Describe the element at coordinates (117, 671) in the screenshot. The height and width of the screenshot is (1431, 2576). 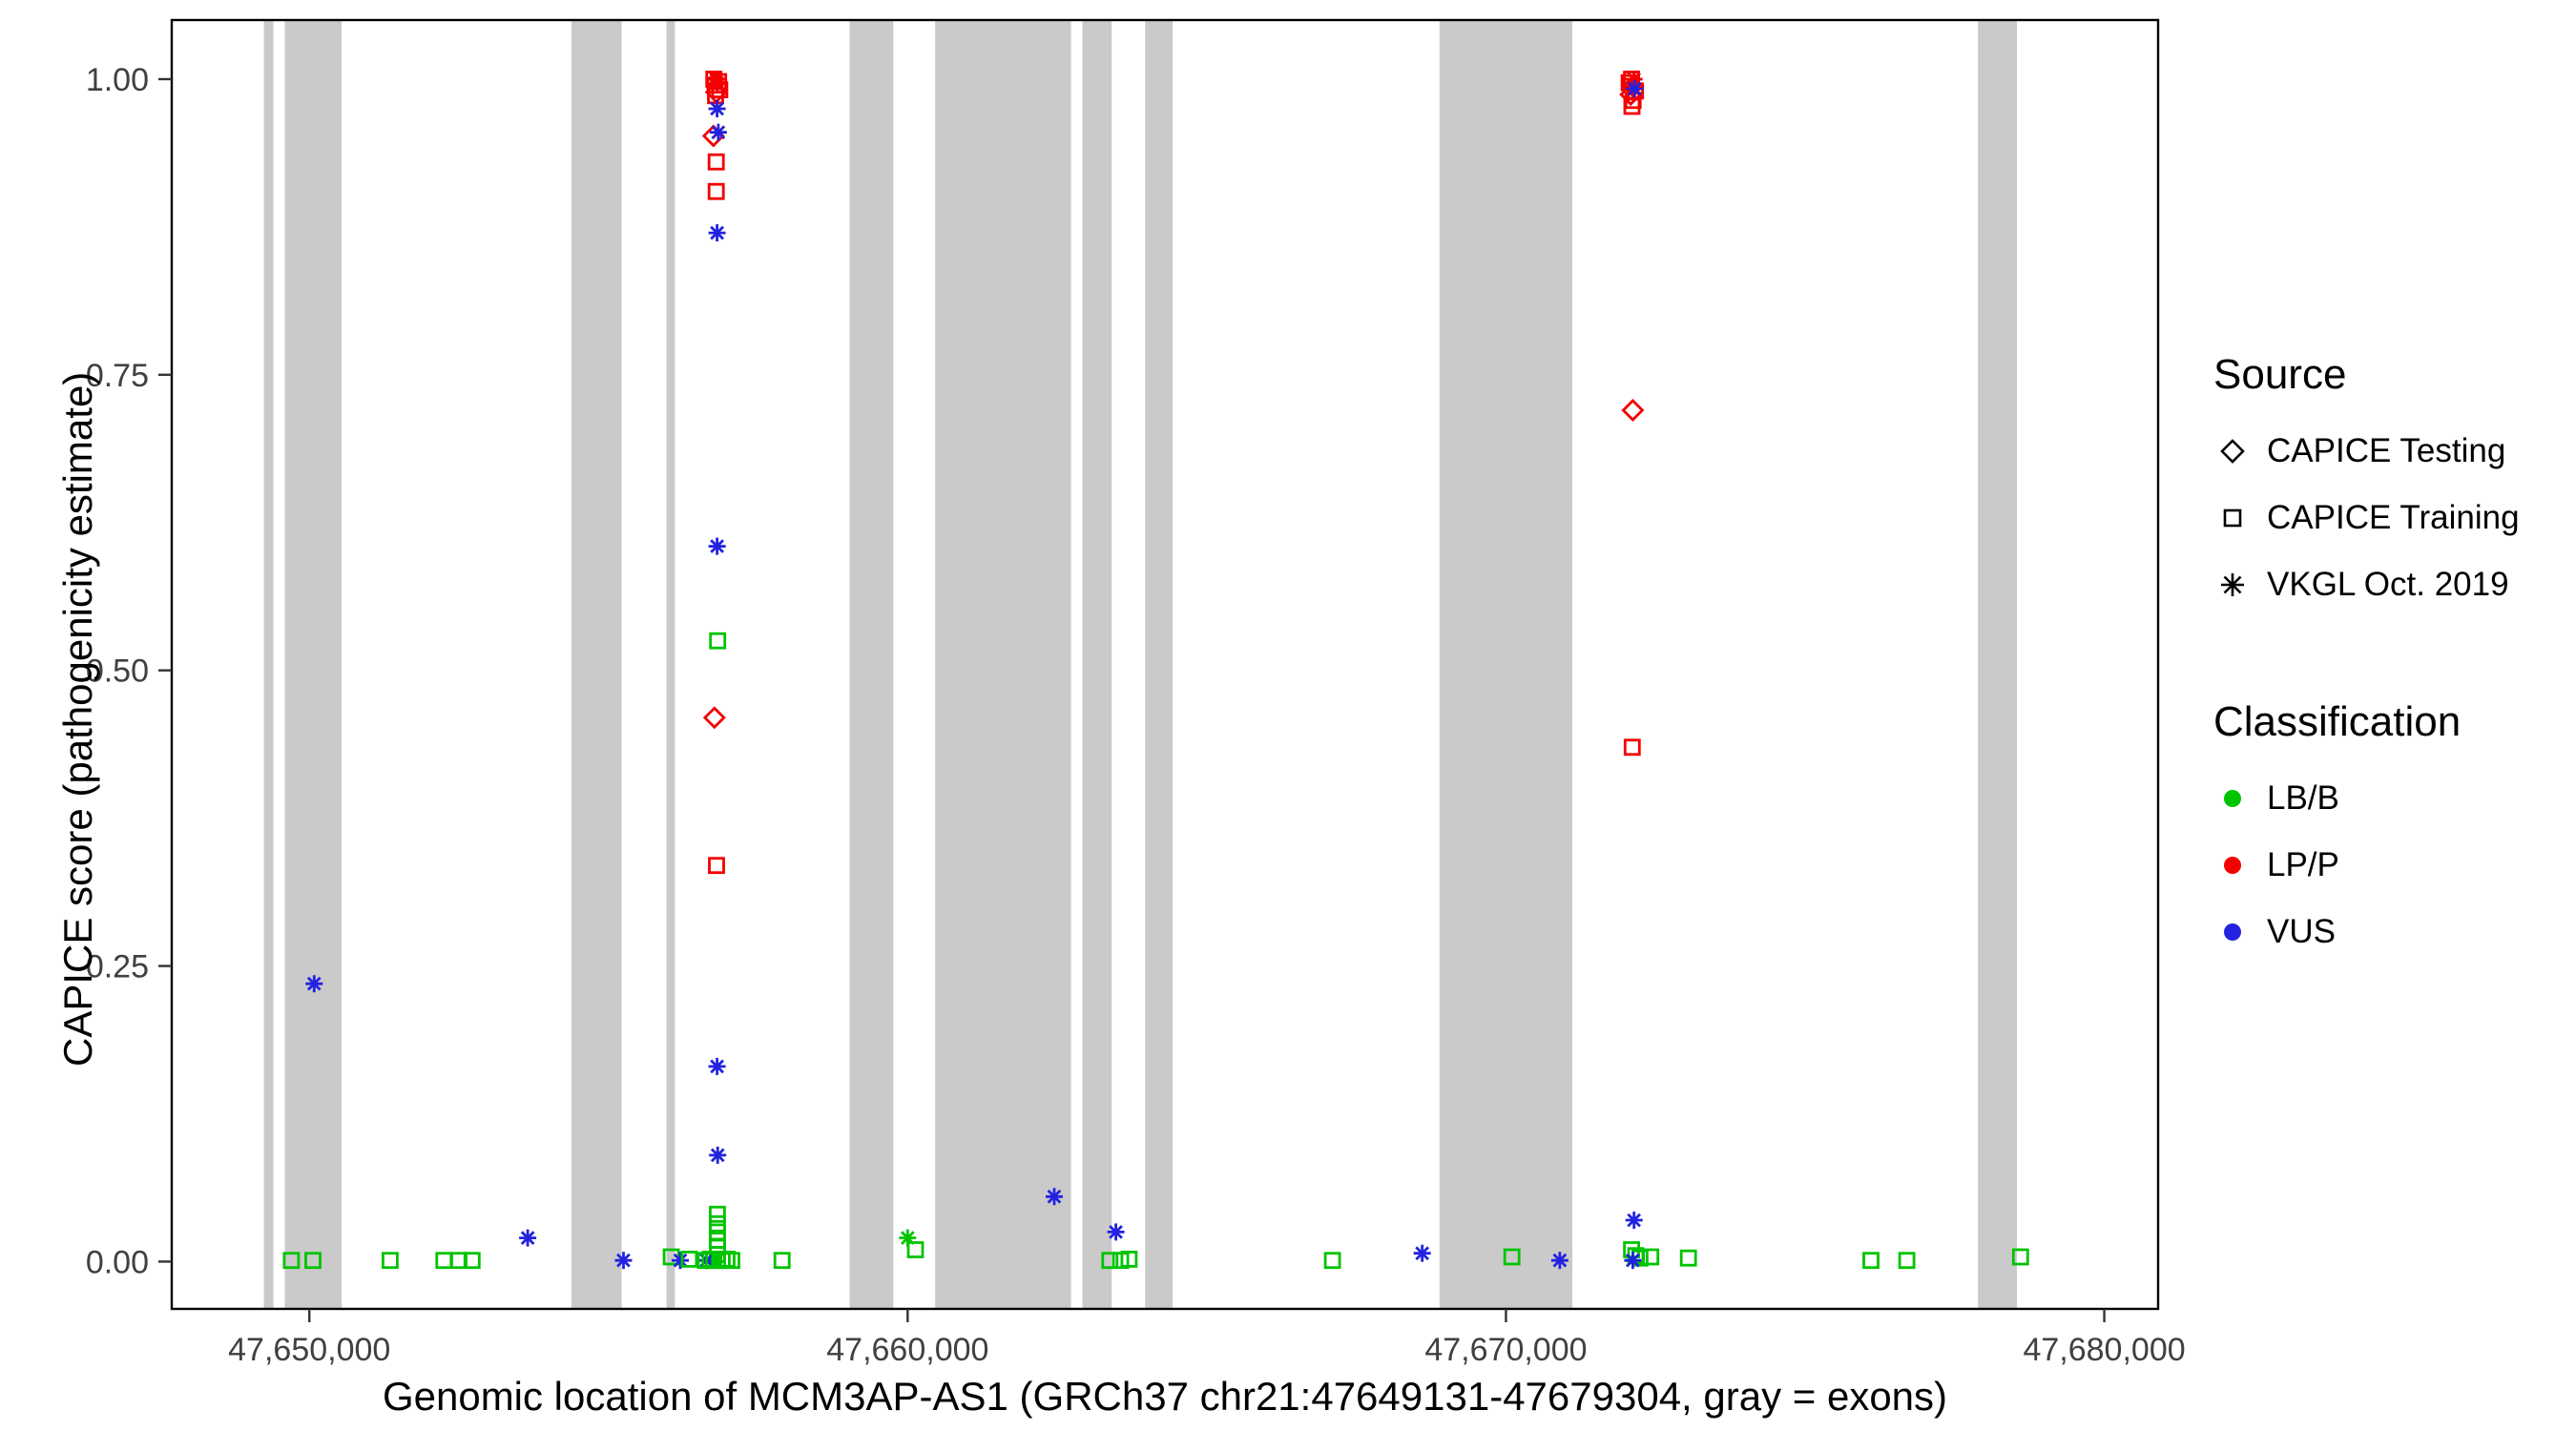
I see `y-tick-label: 0.50` at that location.